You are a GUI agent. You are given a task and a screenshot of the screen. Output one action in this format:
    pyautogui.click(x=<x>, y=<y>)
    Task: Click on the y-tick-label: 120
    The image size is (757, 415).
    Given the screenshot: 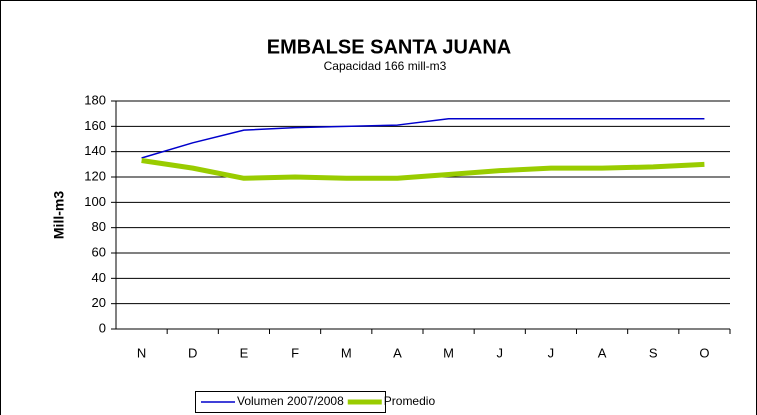 What is the action you would take?
    pyautogui.click(x=95, y=175)
    